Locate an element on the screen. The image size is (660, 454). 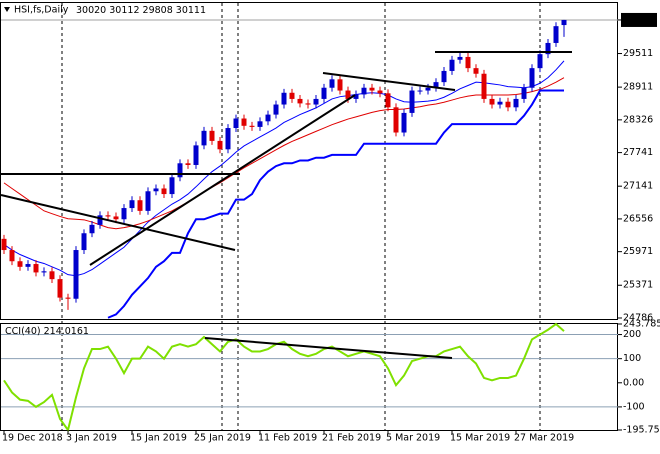
y-tick-label: 25971 is located at coordinates (638, 251).